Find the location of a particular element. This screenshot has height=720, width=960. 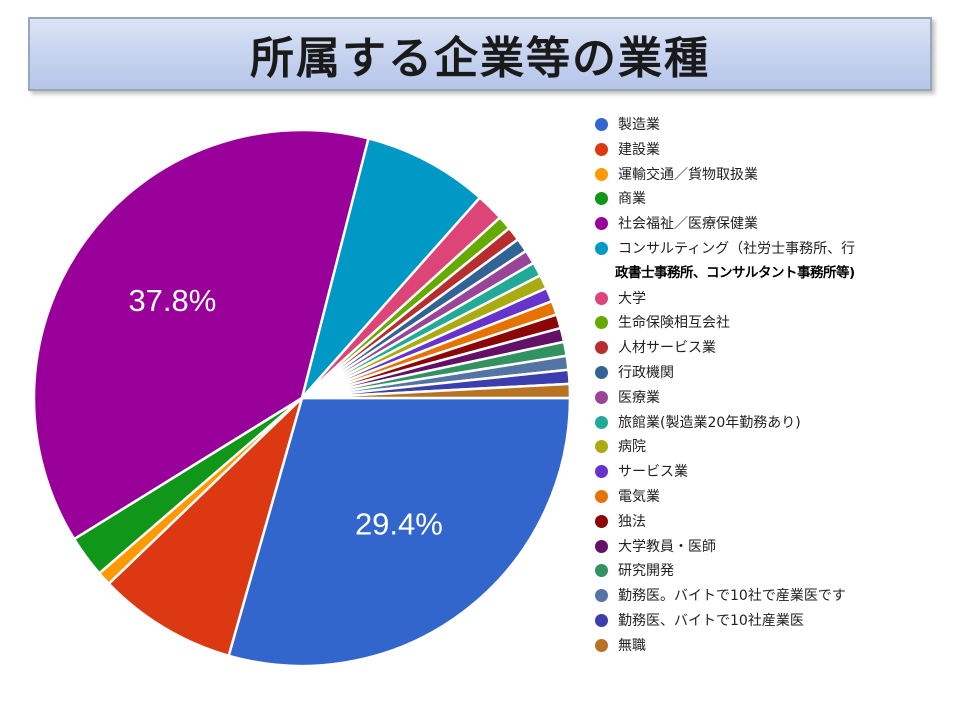

legend-label: 製造業 is located at coordinates (639, 125).